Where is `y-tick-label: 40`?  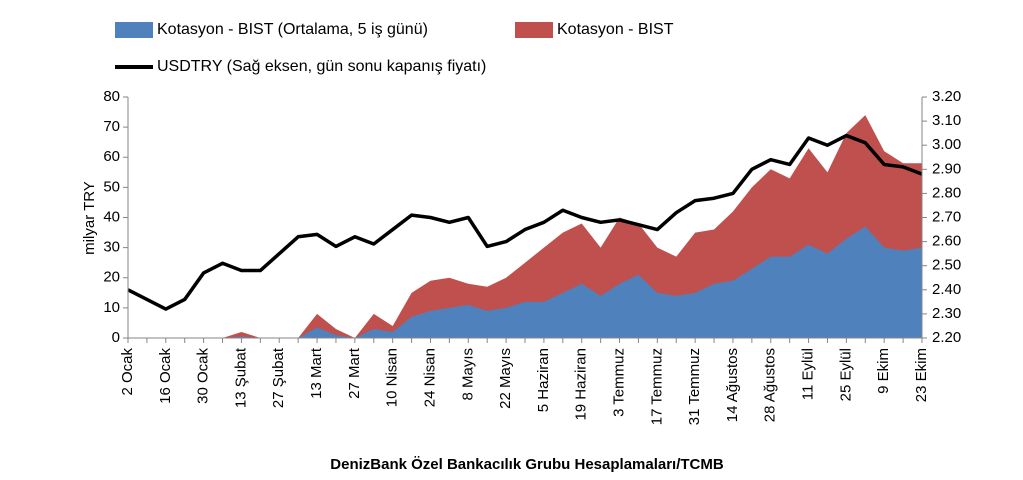
y-tick-label: 40 is located at coordinates (111, 216).